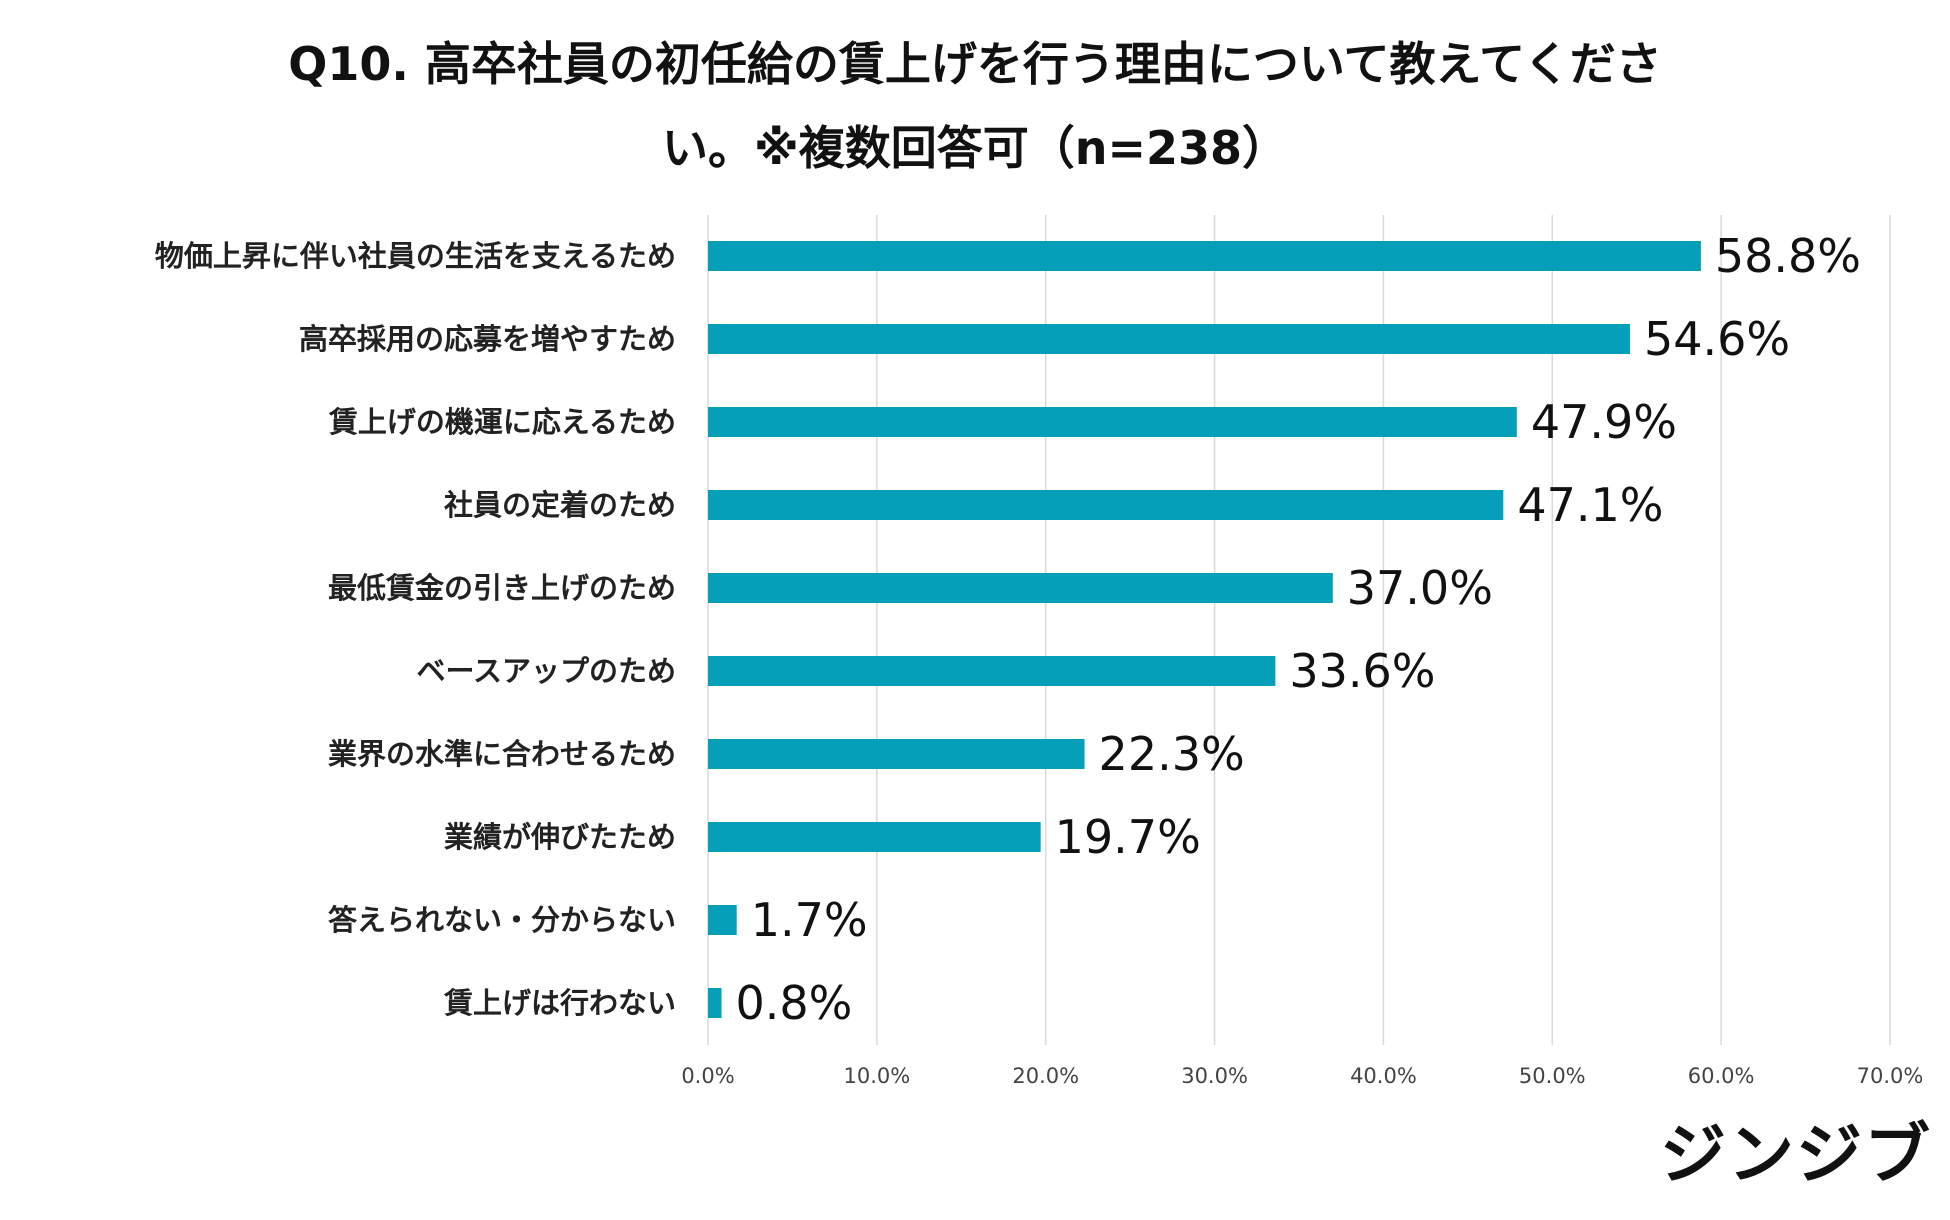 This screenshot has height=1220, width=1950. I want to click on value-label: 37.0%, so click(1420, 588).